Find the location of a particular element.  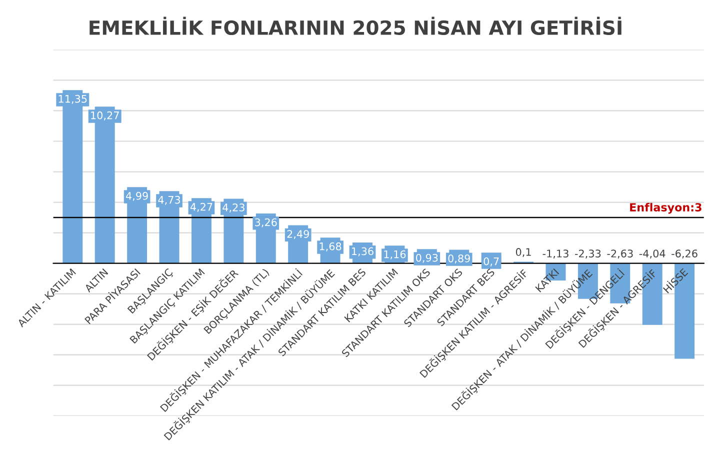

data-label: 3,26 is located at coordinates (266, 223).